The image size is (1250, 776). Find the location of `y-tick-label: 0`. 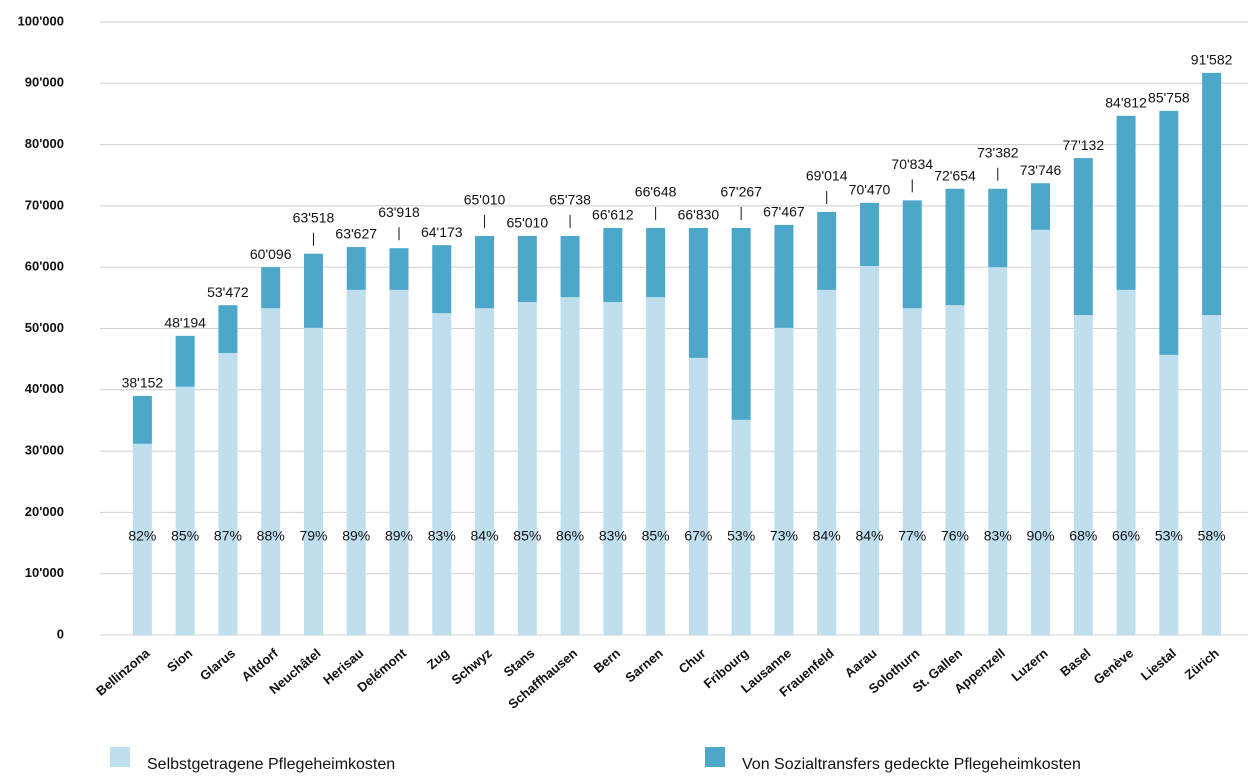

y-tick-label: 0 is located at coordinates (60, 633).